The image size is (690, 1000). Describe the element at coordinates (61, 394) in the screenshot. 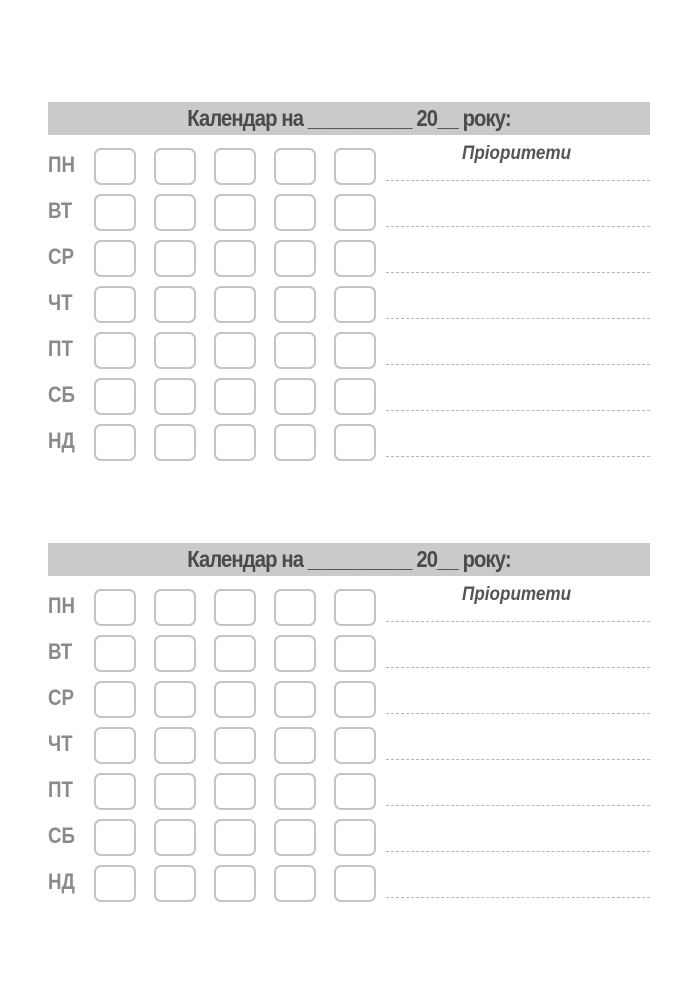

I see `day-label: СБ` at that location.